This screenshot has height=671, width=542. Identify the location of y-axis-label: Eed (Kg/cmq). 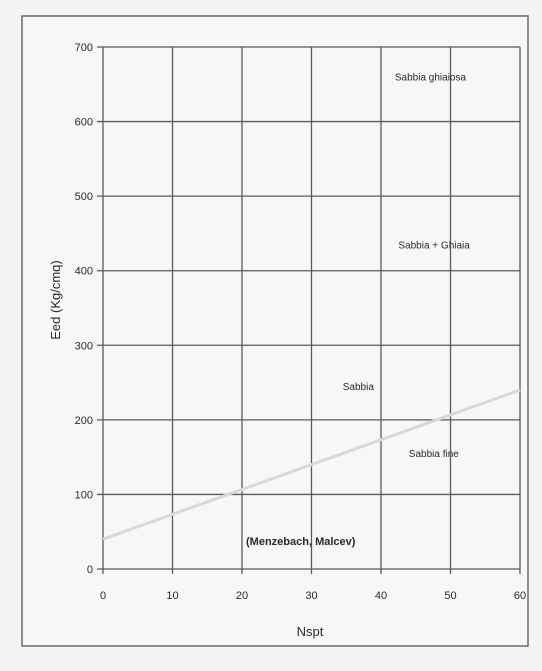
(55, 299).